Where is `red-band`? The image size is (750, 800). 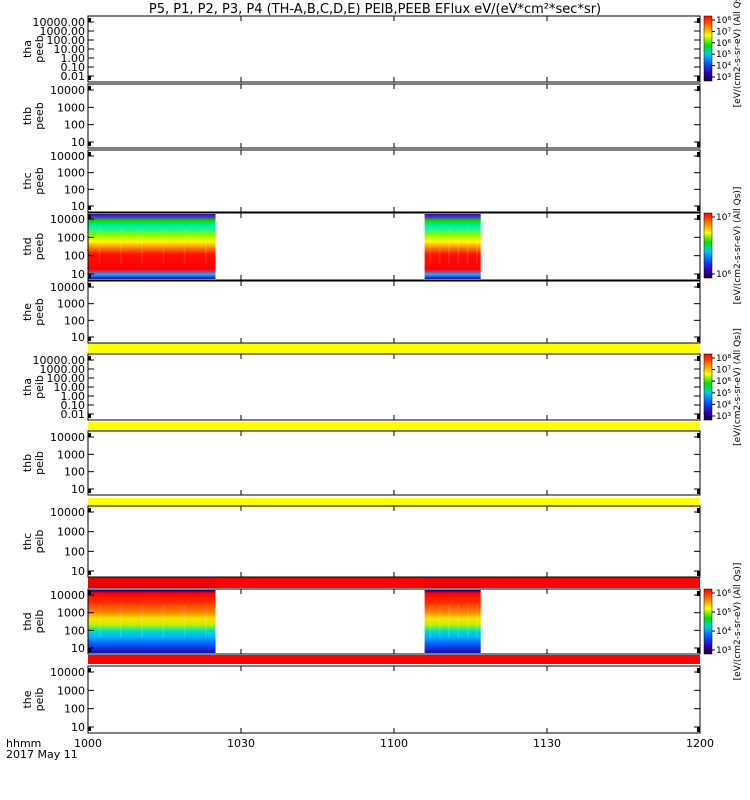
red-band is located at coordinates (394, 582).